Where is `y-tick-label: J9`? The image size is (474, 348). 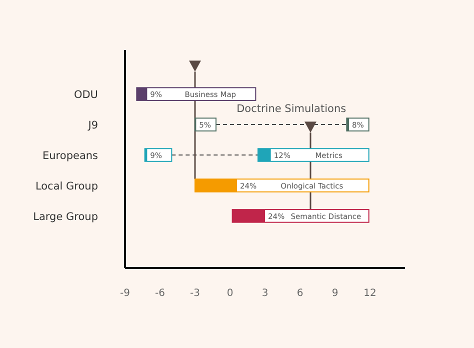 y-tick-label: J9 is located at coordinates (92, 126).